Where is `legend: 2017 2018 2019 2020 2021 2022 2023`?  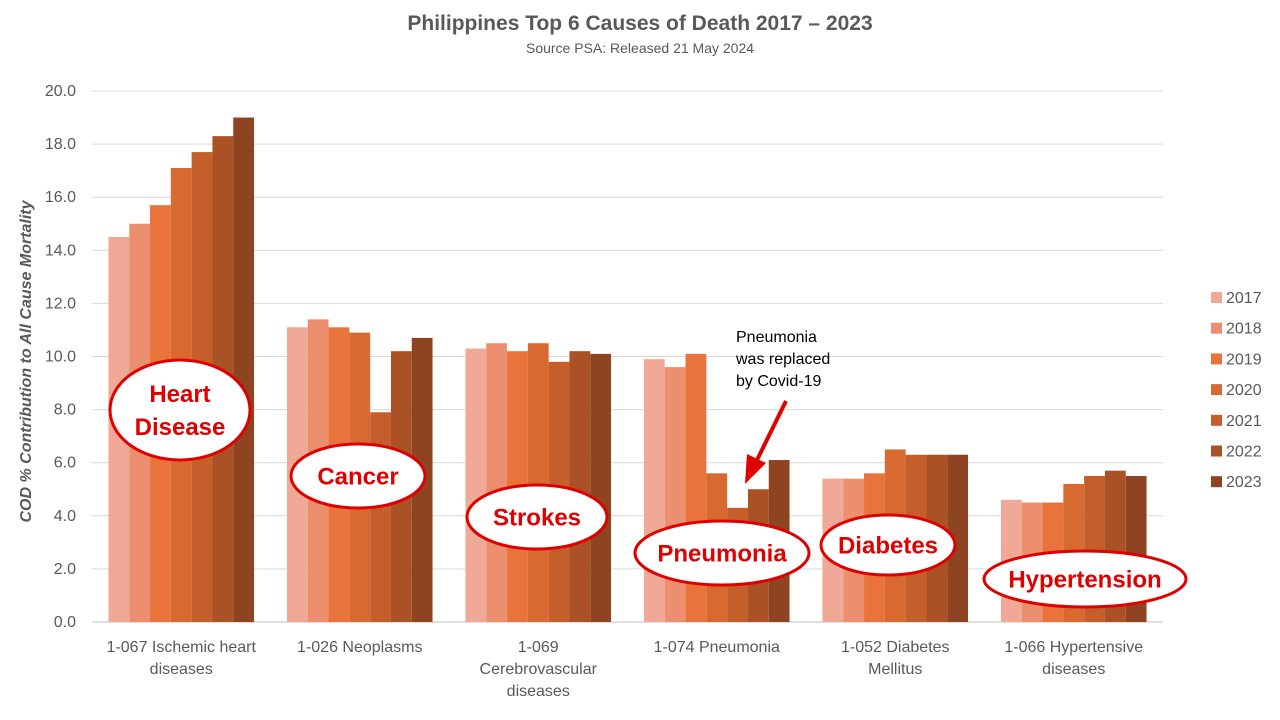
legend: 2017 2018 2019 2020 2021 2022 2023 is located at coordinates (1236, 390).